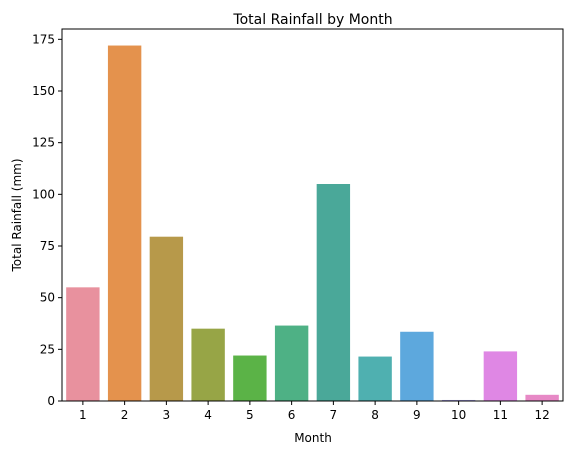  Describe the element at coordinates (47, 349) in the screenshot. I see `y-tick-label: 25` at that location.